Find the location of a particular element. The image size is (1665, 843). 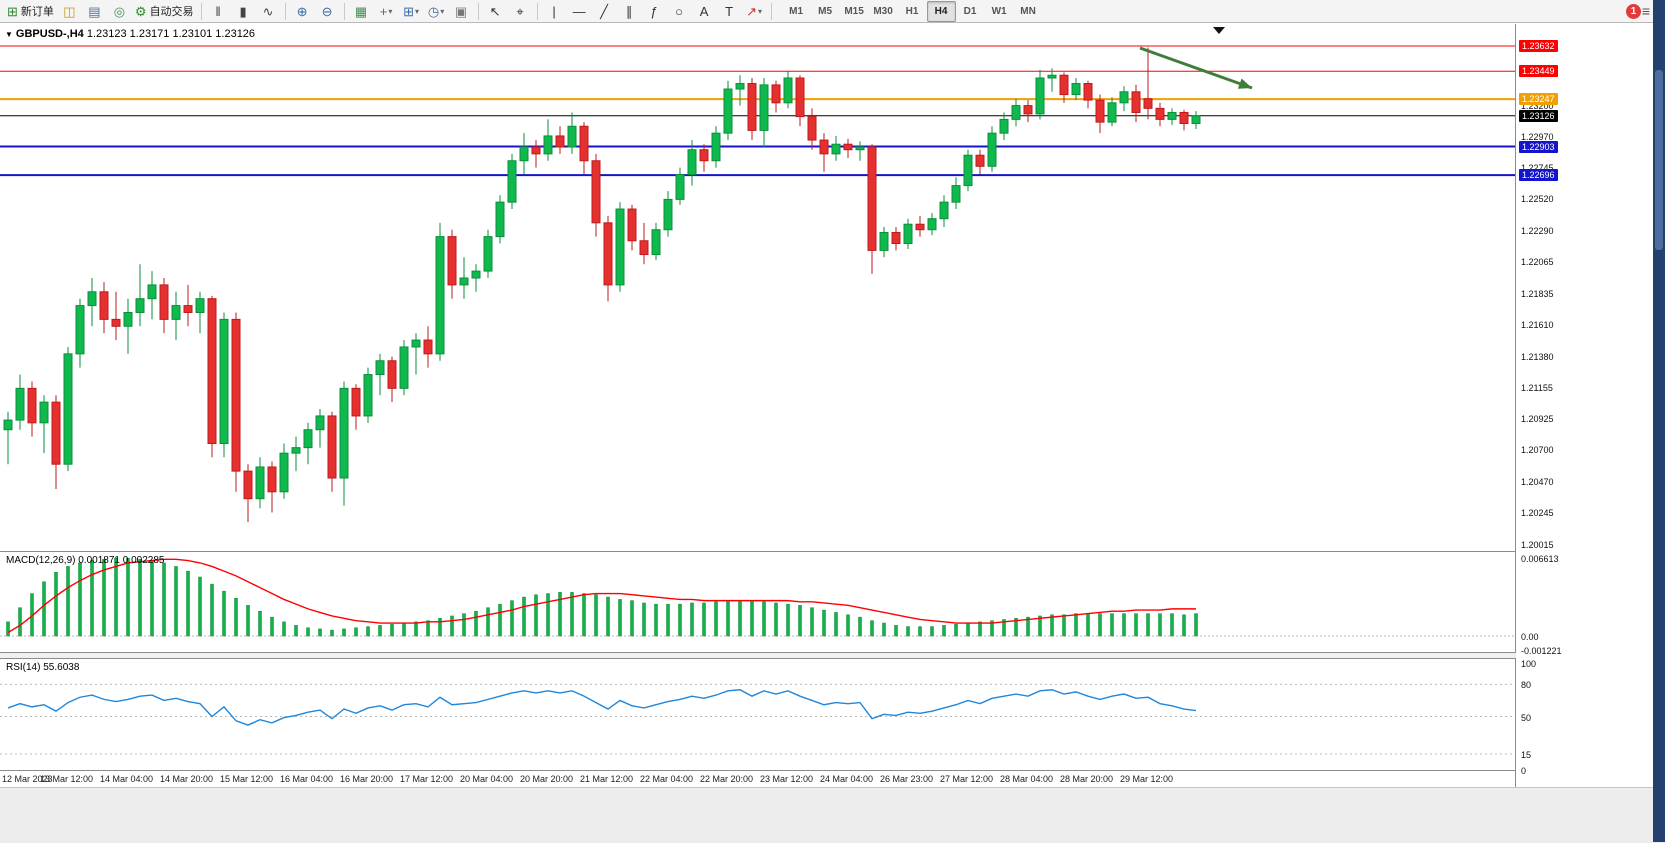

text-button: A is located at coordinates (704, 11).